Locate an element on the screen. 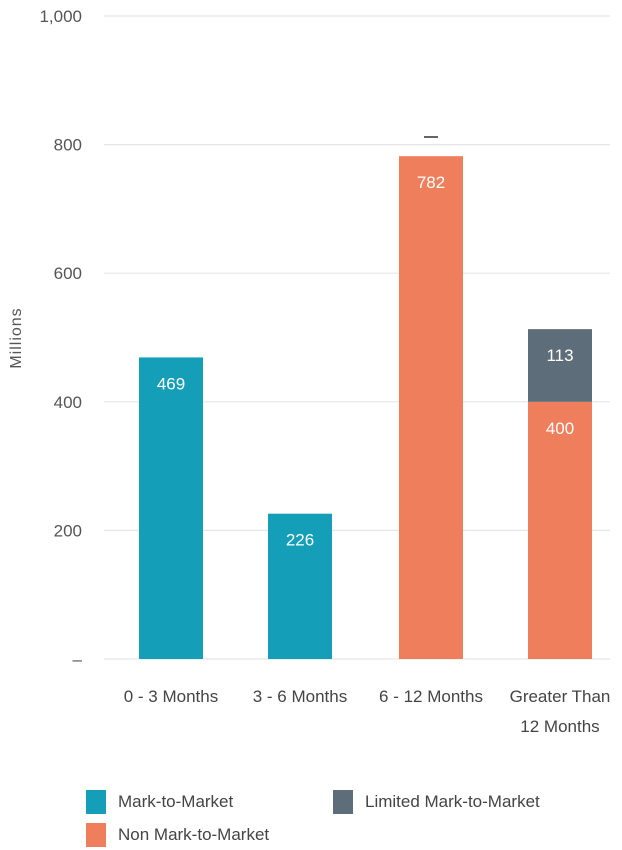 The image size is (622, 850). data-label: 782 is located at coordinates (431, 182).